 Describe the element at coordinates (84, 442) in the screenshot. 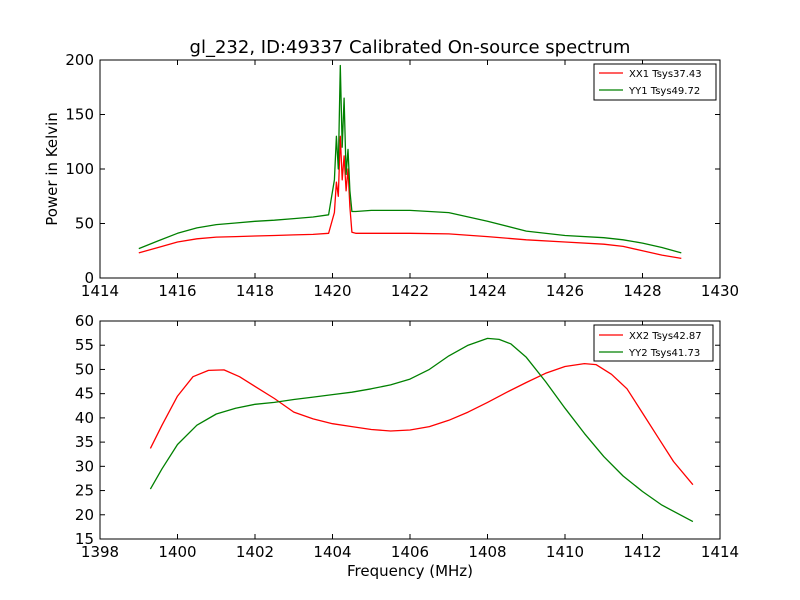

I see `bottom-y-tick-label: 35` at that location.